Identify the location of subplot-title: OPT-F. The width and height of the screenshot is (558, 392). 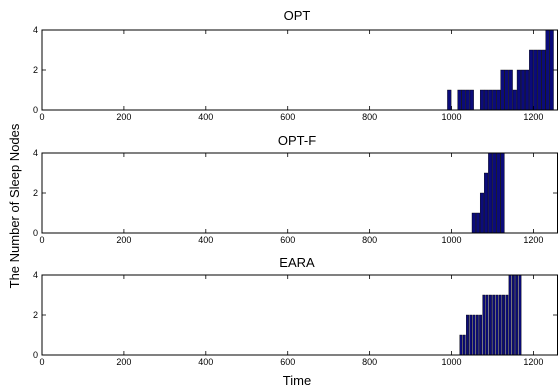
(297, 140).